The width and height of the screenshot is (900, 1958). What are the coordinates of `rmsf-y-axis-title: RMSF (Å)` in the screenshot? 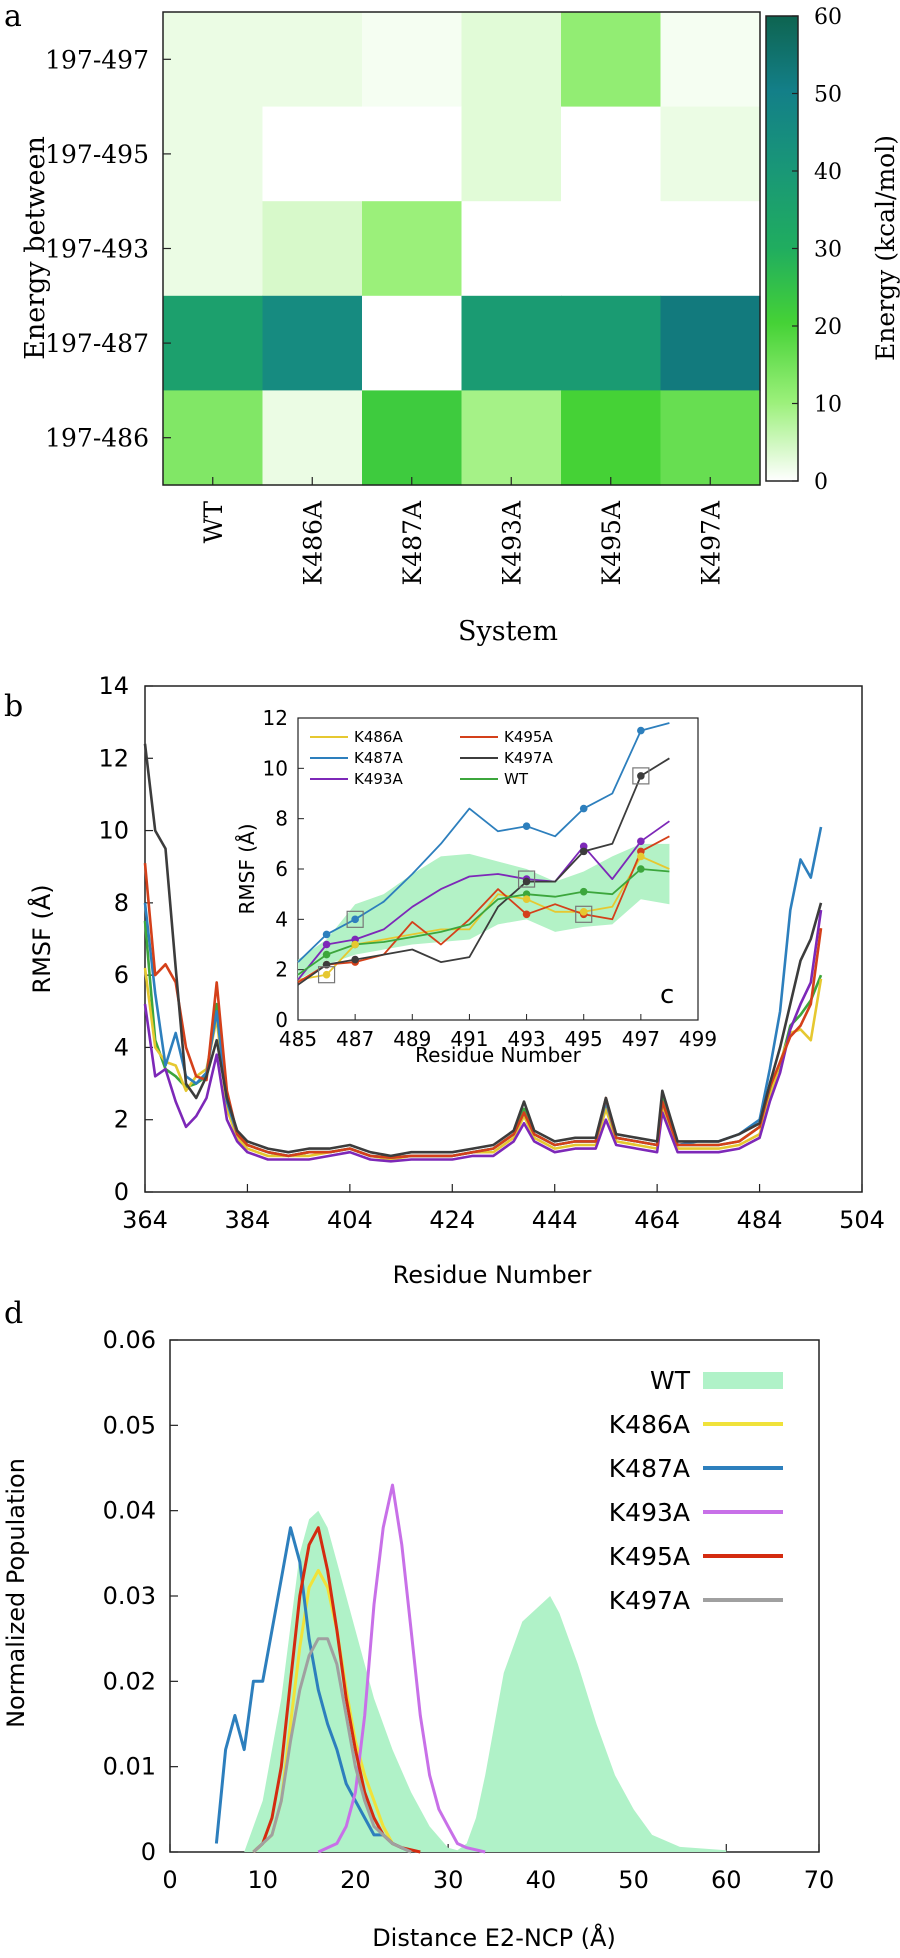 It's located at (41, 938).